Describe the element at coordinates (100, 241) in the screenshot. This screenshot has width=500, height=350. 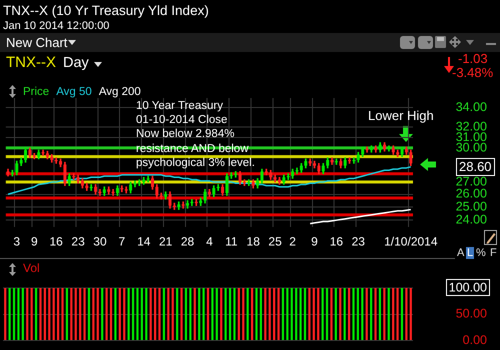
I see `x-tick-label: 30` at that location.